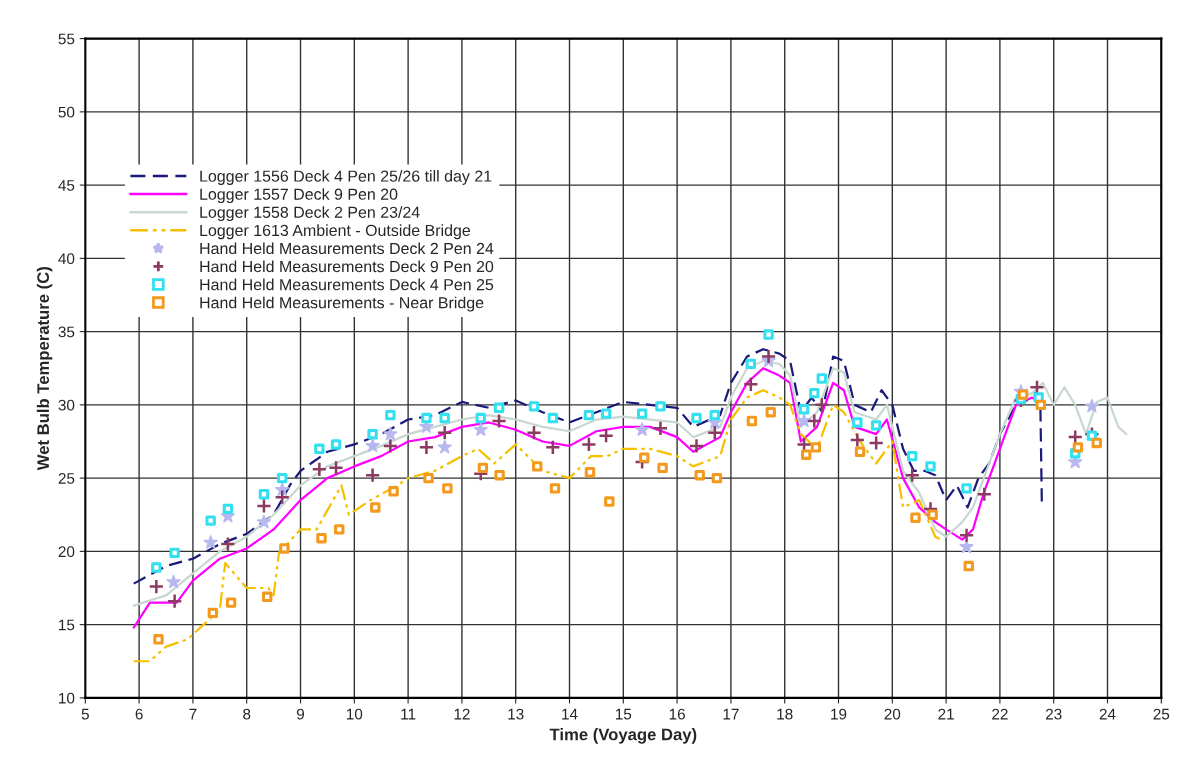 The height and width of the screenshot is (772, 1185). Describe the element at coordinates (66, 39) in the screenshot. I see `y-tick-label: 55` at that location.